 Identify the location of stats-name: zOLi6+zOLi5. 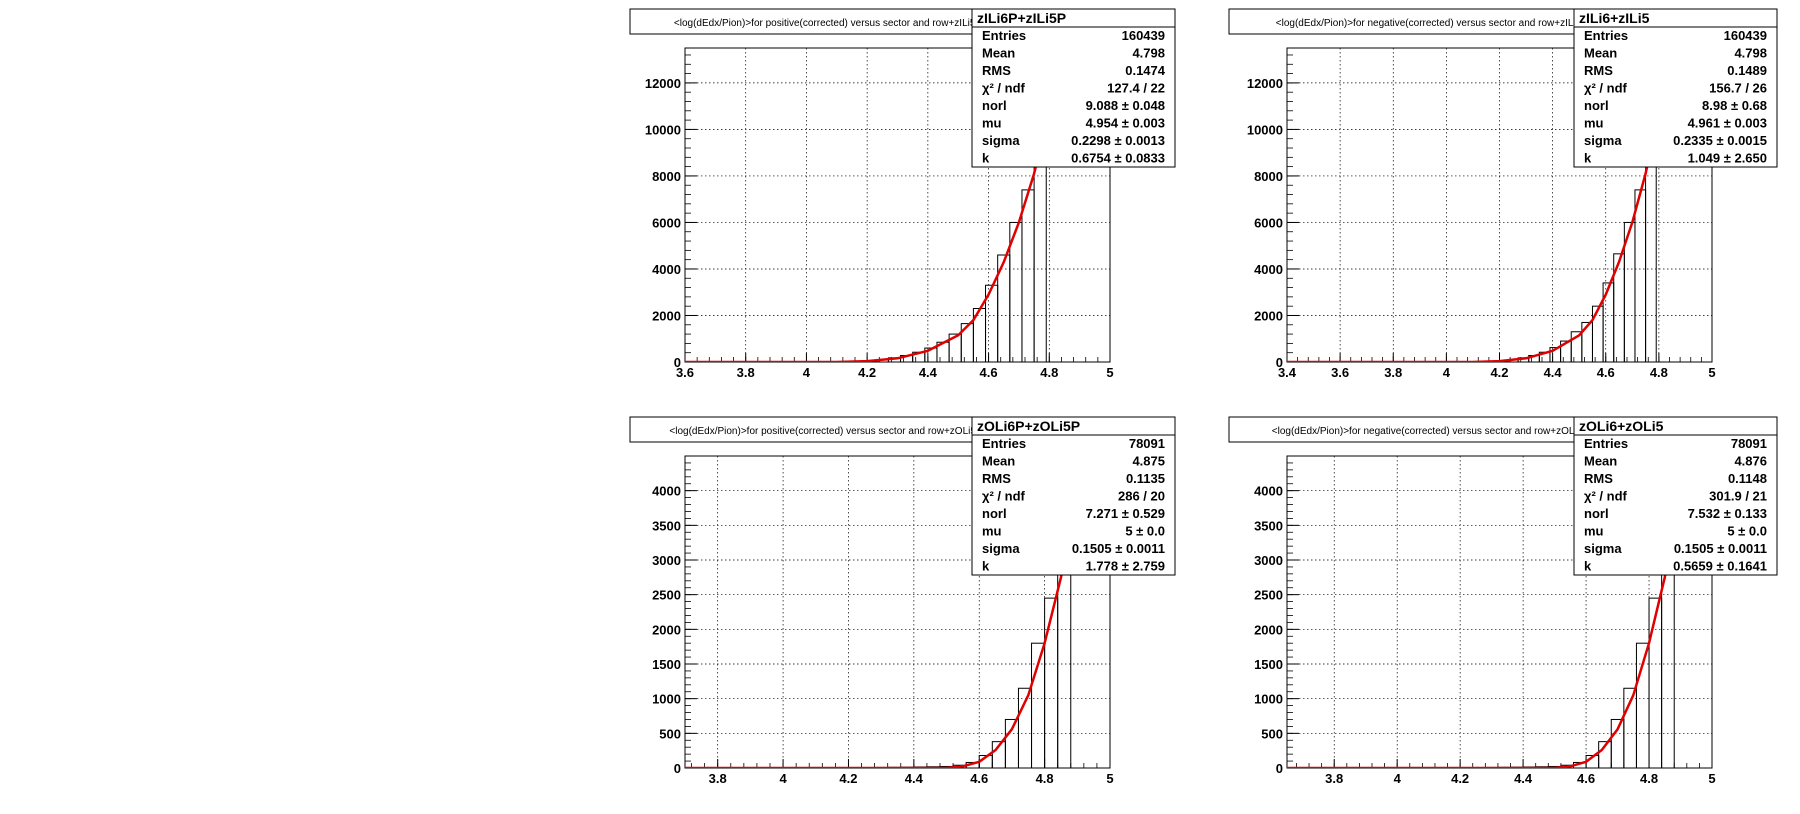
(1621, 426).